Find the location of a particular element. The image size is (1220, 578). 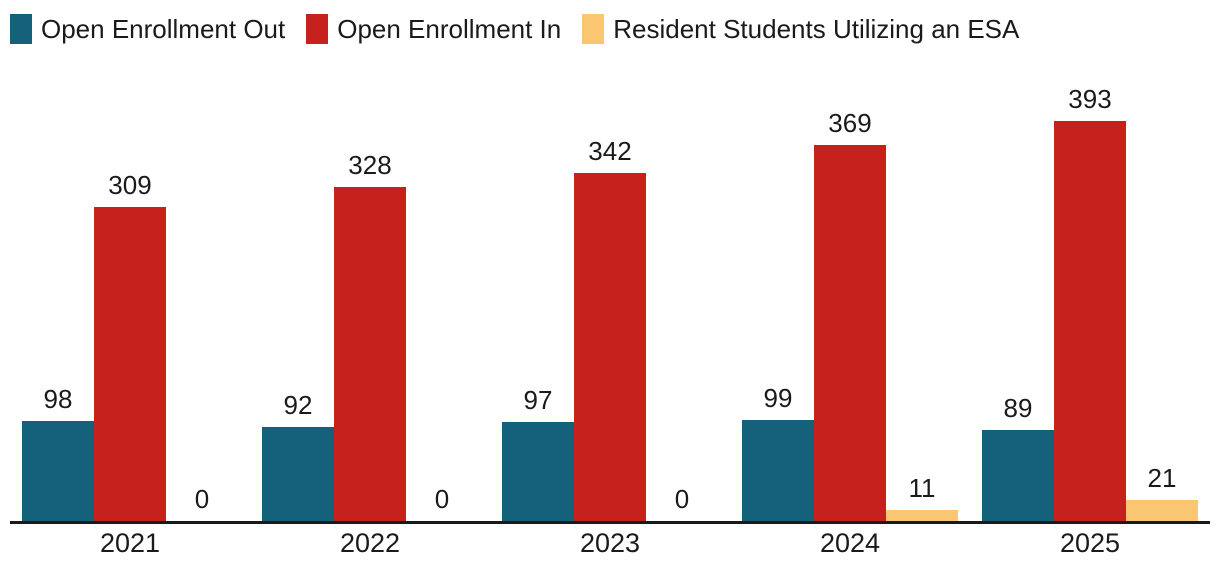

value-label-resident-students-utilizing-an-esa-2024: 11 is located at coordinates (922, 488).